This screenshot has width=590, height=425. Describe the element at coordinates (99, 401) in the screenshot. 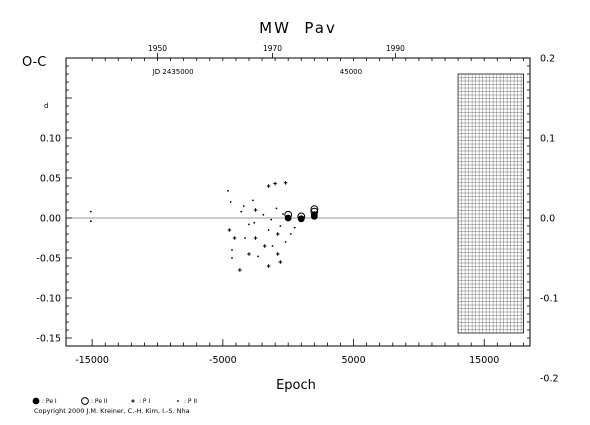

I see `legend-label: : Pe II` at that location.